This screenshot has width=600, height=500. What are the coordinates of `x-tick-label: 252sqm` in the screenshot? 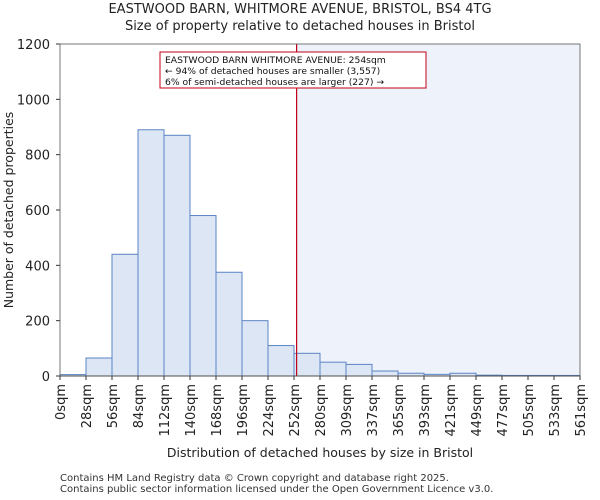 It's located at (295, 410).